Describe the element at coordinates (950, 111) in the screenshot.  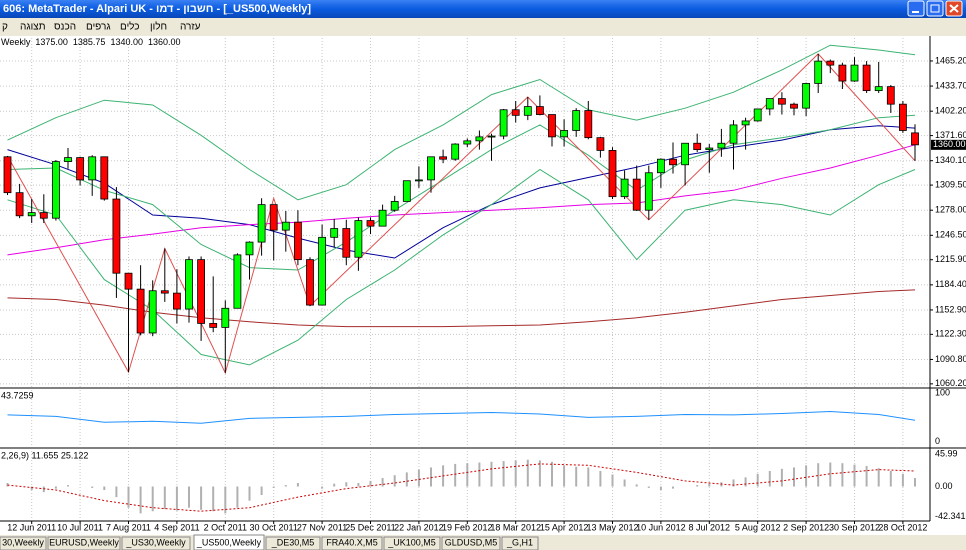
I see `y-tick-label: 1402.20` at that location.